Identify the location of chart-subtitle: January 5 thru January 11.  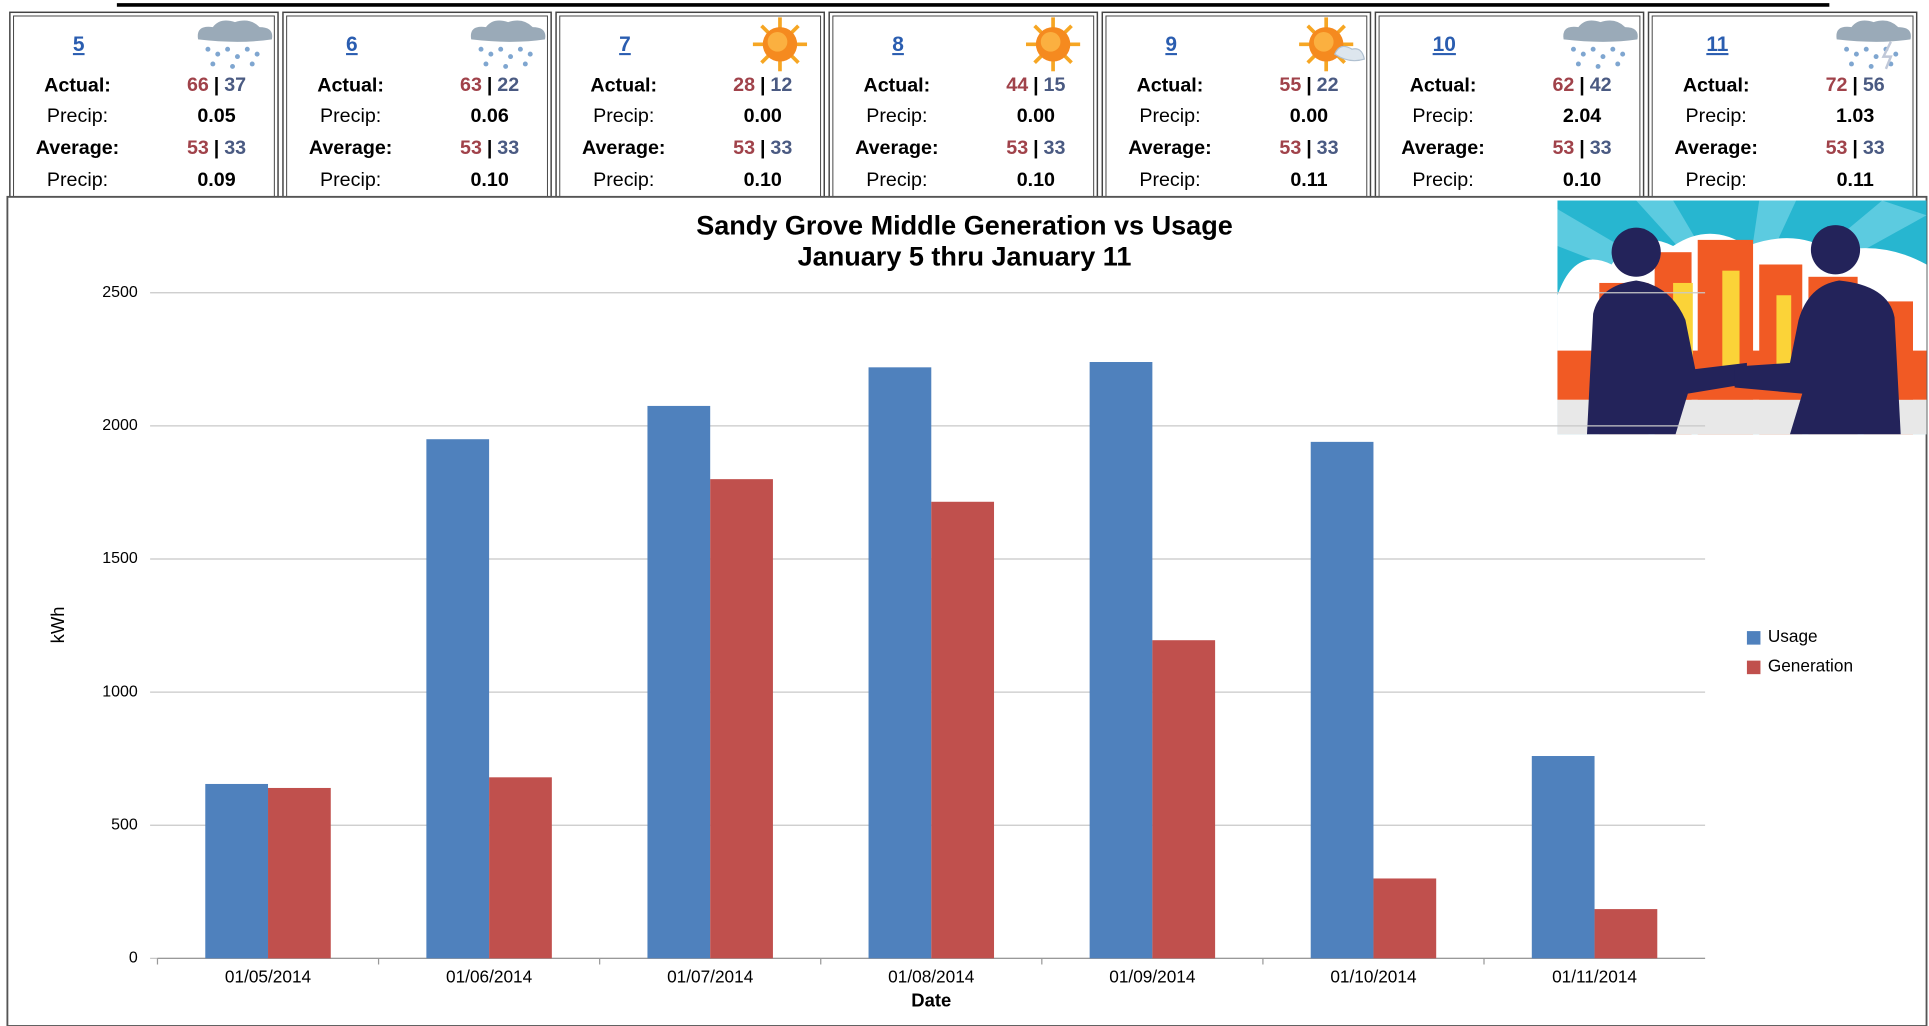
(965, 256).